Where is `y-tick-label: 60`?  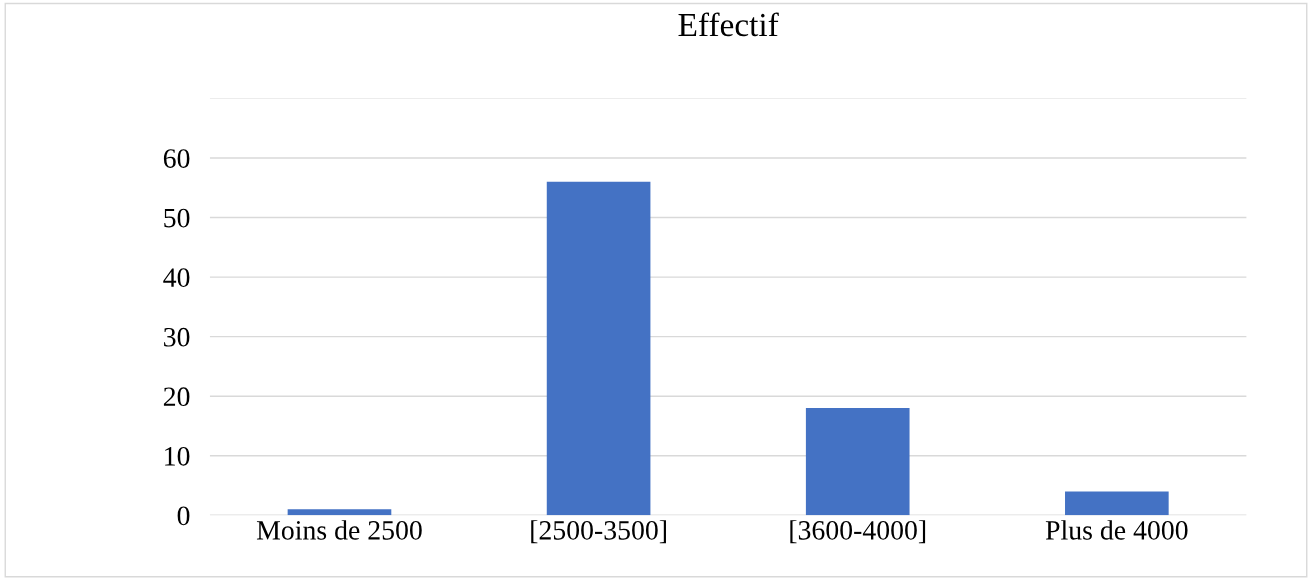 y-tick-label: 60 is located at coordinates (176, 158).